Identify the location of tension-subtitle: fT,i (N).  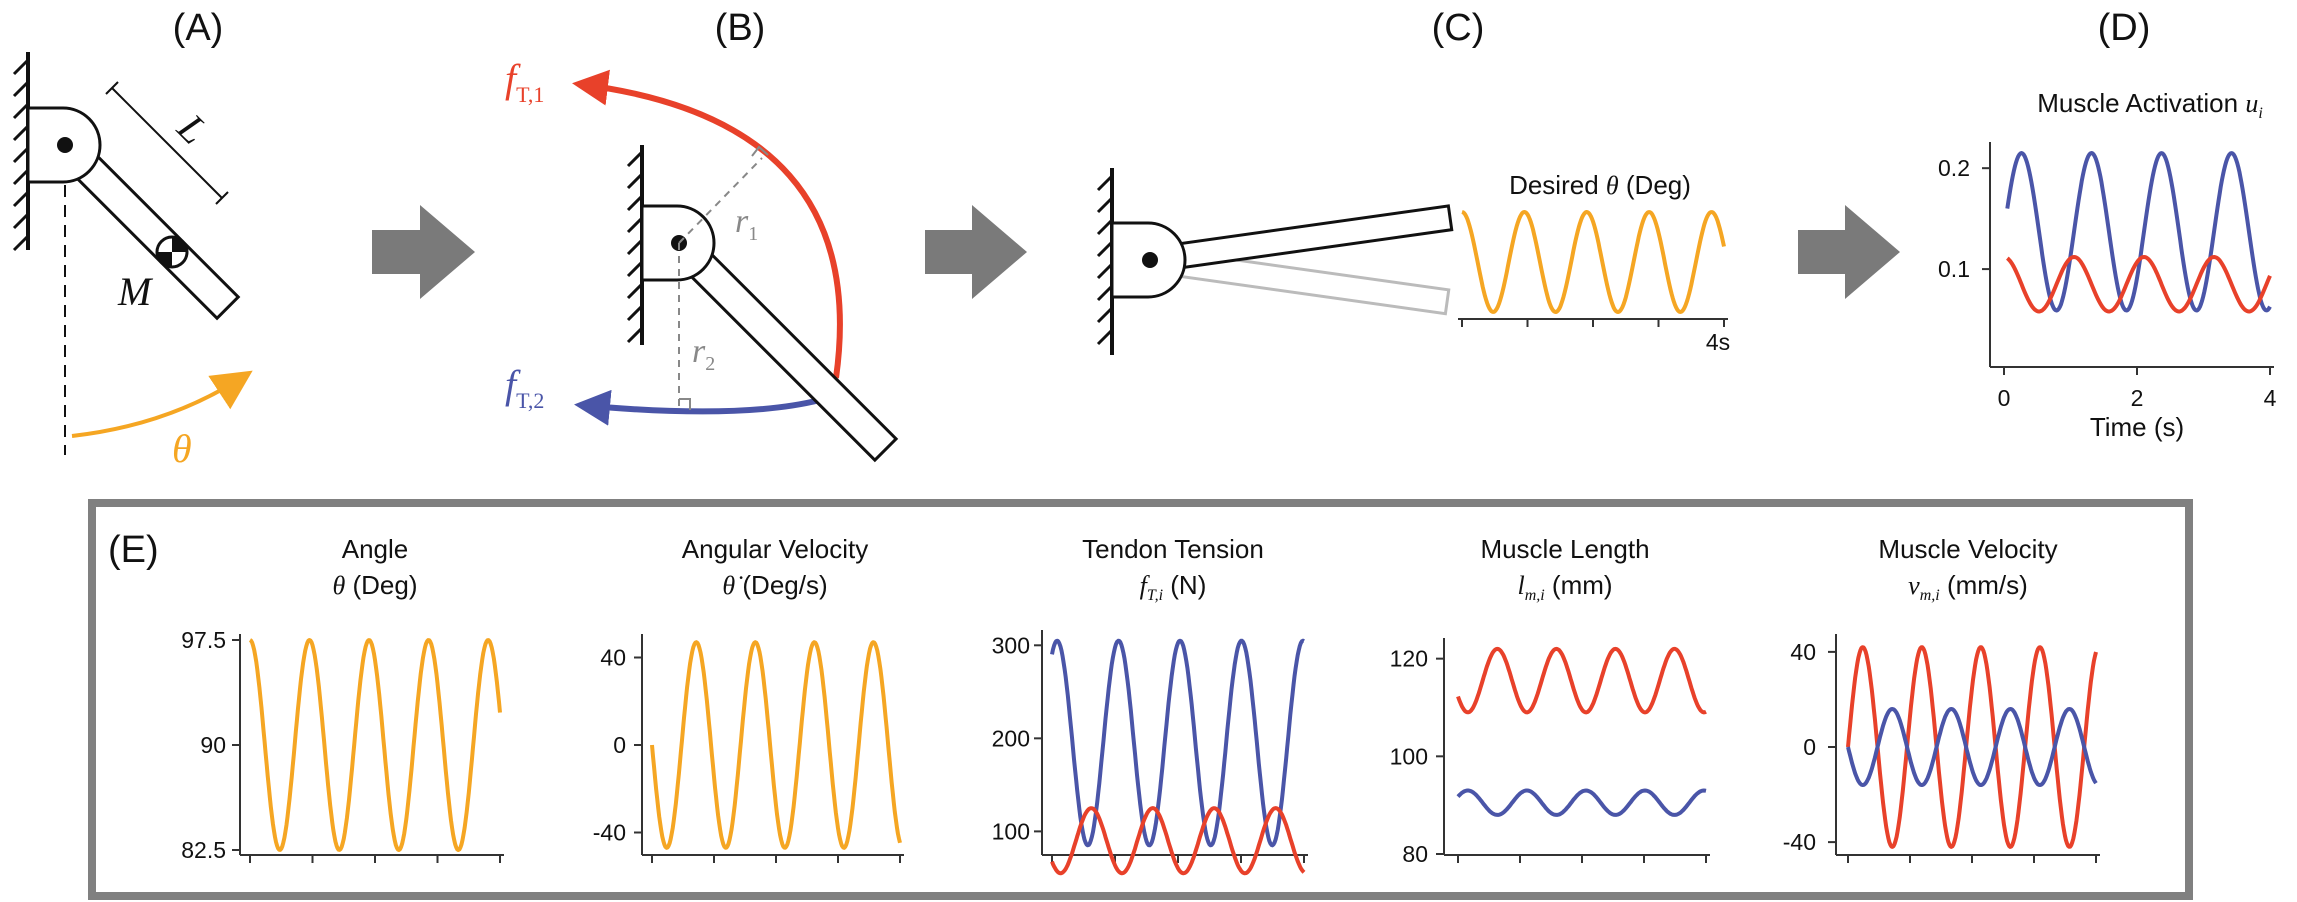
(1173, 587).